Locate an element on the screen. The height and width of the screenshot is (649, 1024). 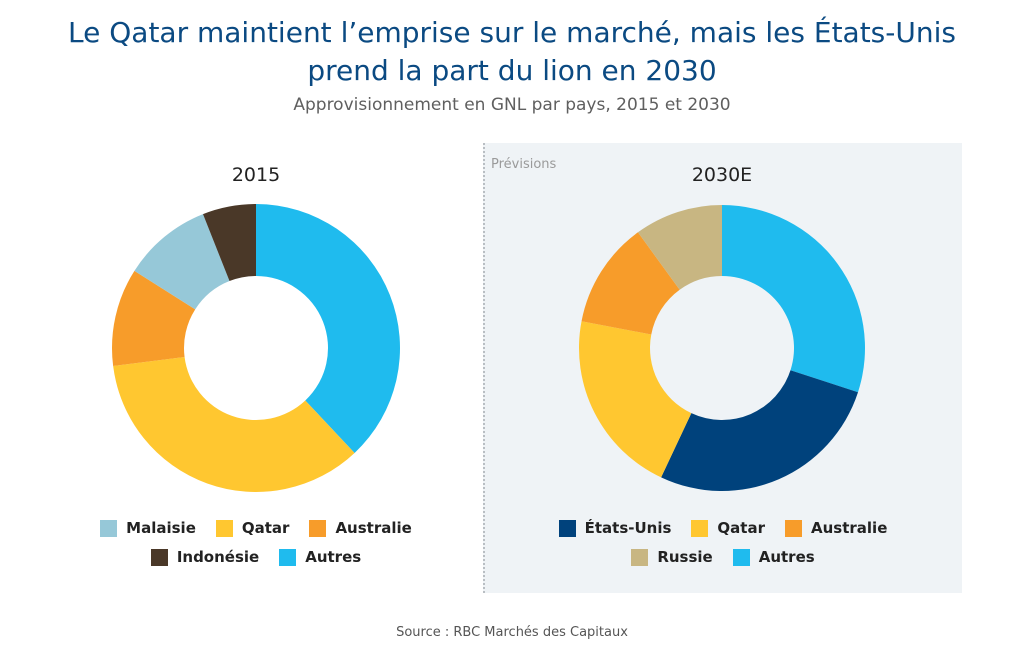
slice-2030e-etats-unis is located at coordinates (760, 430).